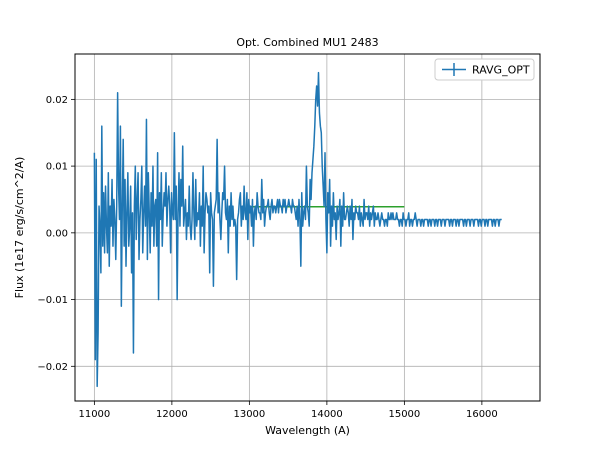 The image size is (600, 450). What do you see at coordinates (482, 414) in the screenshot?
I see `x-tick-label: 16000` at bounding box center [482, 414].